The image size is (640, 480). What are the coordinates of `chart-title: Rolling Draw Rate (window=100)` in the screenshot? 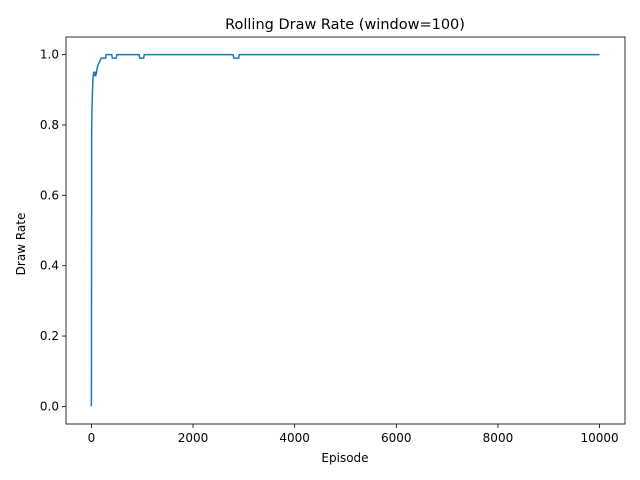 It's located at (345, 25).